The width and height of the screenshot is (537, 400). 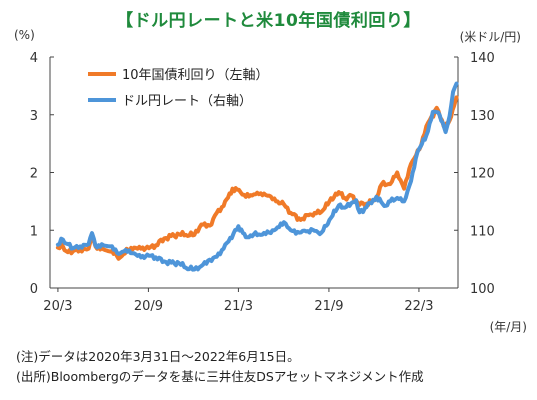 What do you see at coordinates (482, 58) in the screenshot?
I see `right-tick-label: 140` at bounding box center [482, 58].